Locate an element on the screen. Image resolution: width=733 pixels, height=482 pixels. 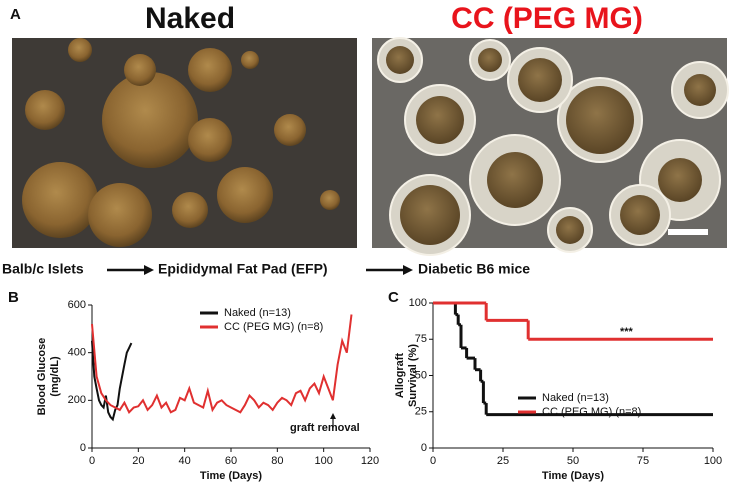
x-tick-label: 50 is located at coordinates (573, 461).